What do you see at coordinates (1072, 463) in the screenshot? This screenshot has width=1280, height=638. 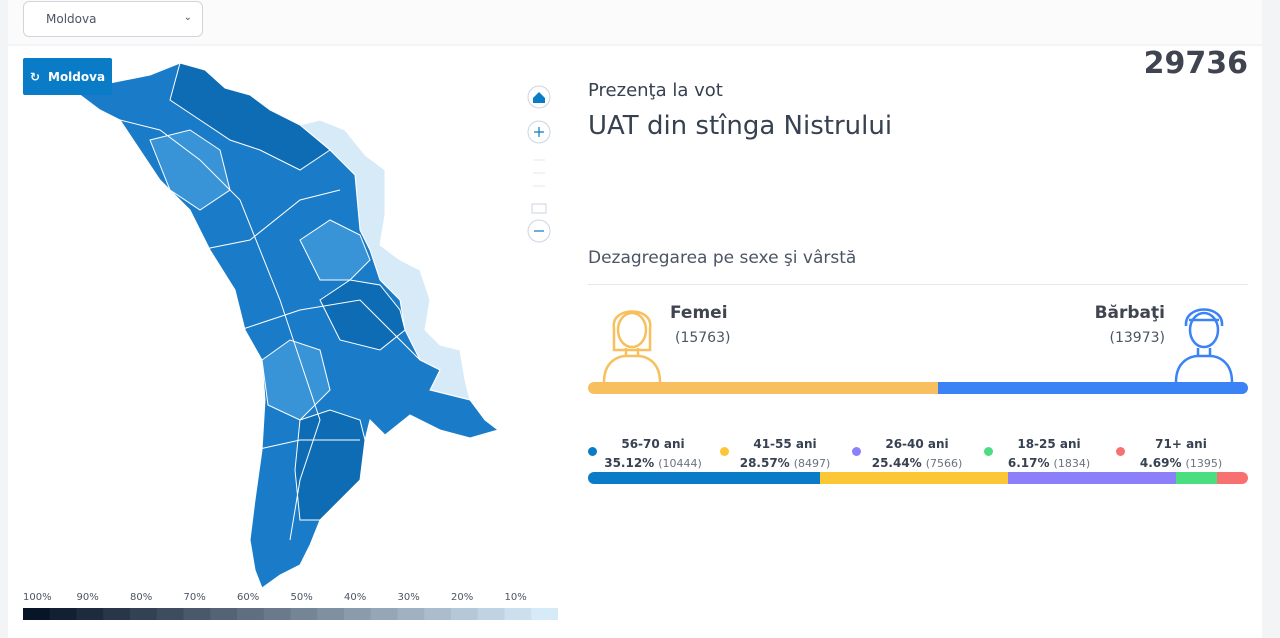 I see `age-count: (1834)` at bounding box center [1072, 463].